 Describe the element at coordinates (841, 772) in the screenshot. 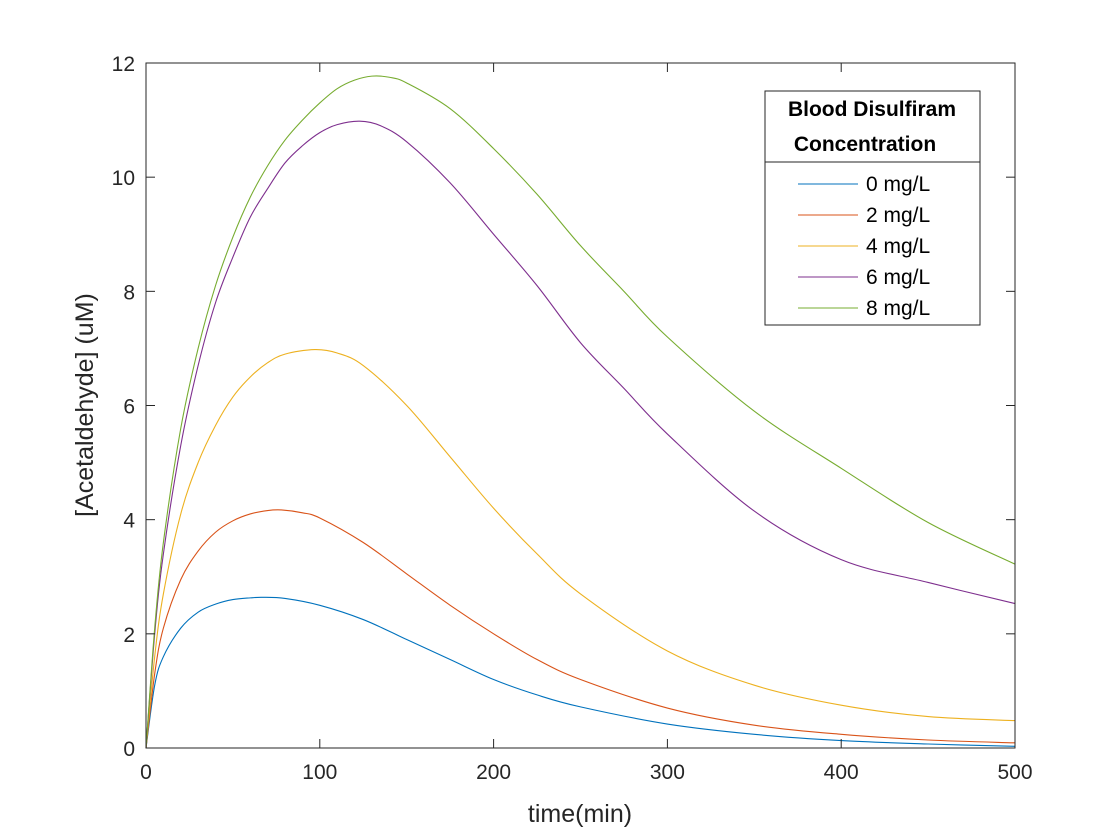

I see `x-tick-label: 400` at that location.